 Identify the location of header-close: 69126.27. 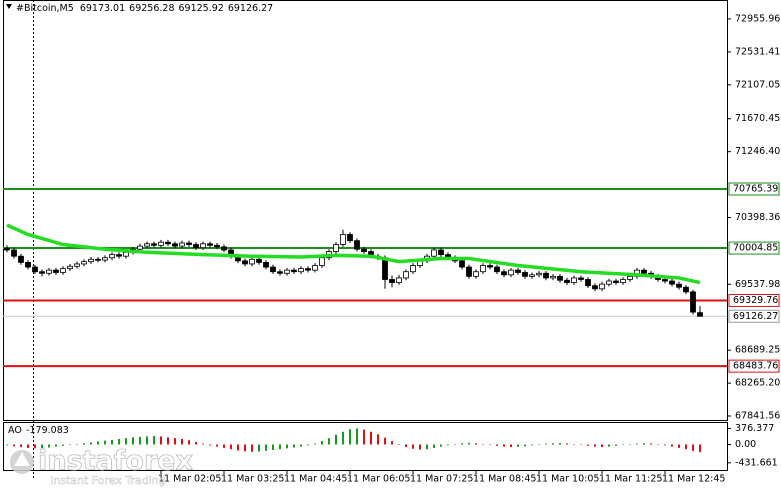
(250, 8).